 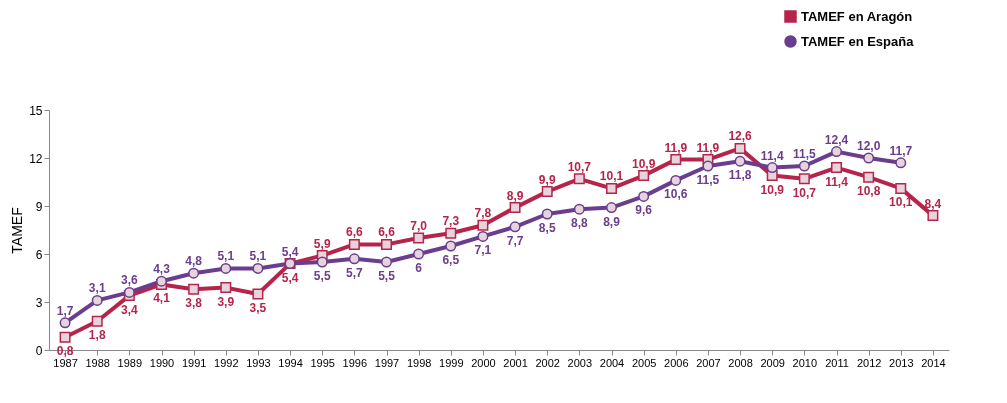 I want to click on data-label: 7,1, so click(x=483, y=250).